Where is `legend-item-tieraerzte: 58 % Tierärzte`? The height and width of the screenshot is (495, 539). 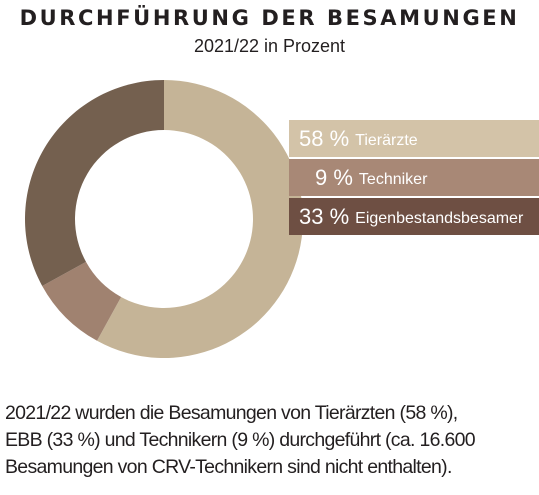 legend-item-tieraerzte: 58 % Tierärzte is located at coordinates (414, 138).